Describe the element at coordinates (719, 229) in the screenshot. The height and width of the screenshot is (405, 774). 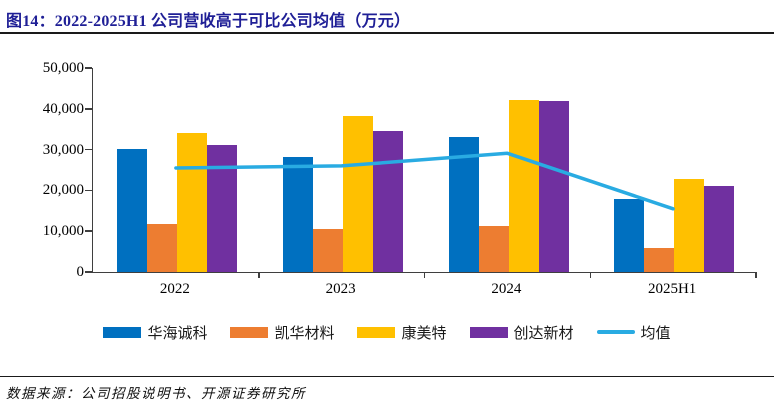
I see `bar-创达新材-2025H1` at that location.